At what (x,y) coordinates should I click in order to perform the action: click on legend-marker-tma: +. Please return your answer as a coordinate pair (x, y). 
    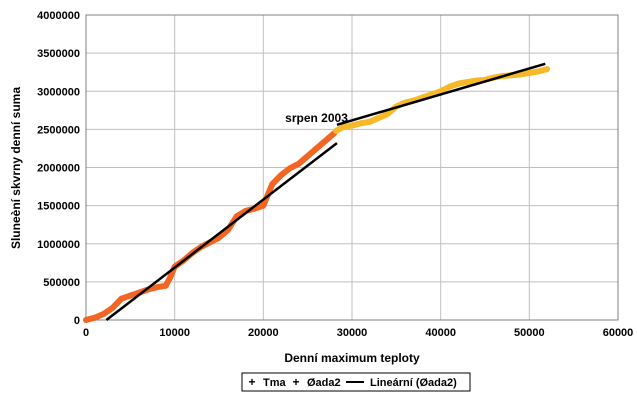
    Looking at the image, I should click on (251, 382).